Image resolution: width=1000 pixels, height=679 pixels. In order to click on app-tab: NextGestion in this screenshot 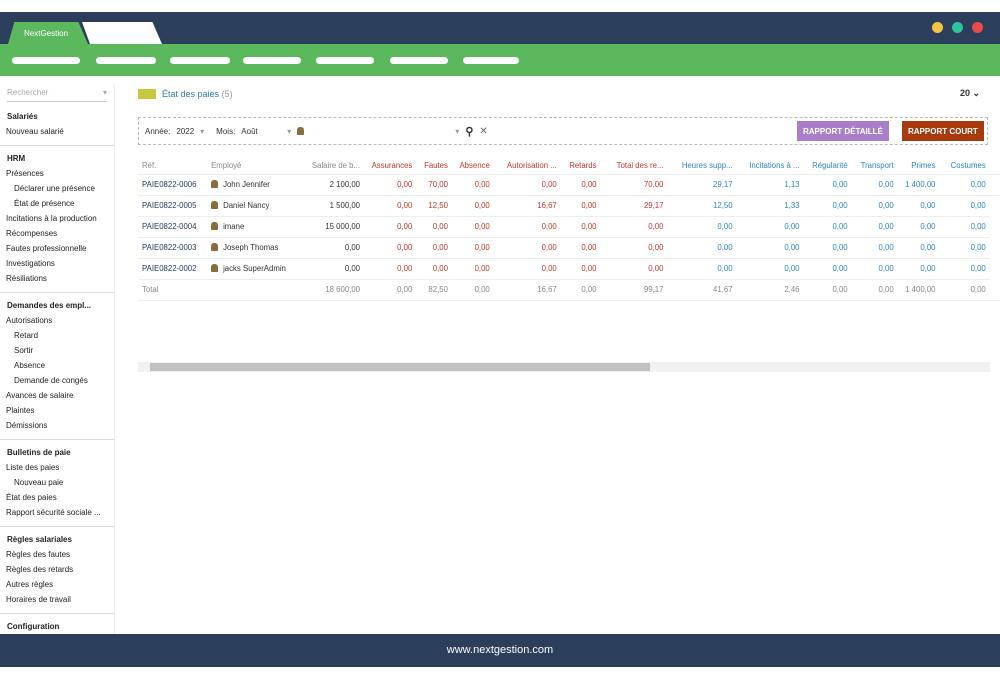, I will do `click(48, 33)`.